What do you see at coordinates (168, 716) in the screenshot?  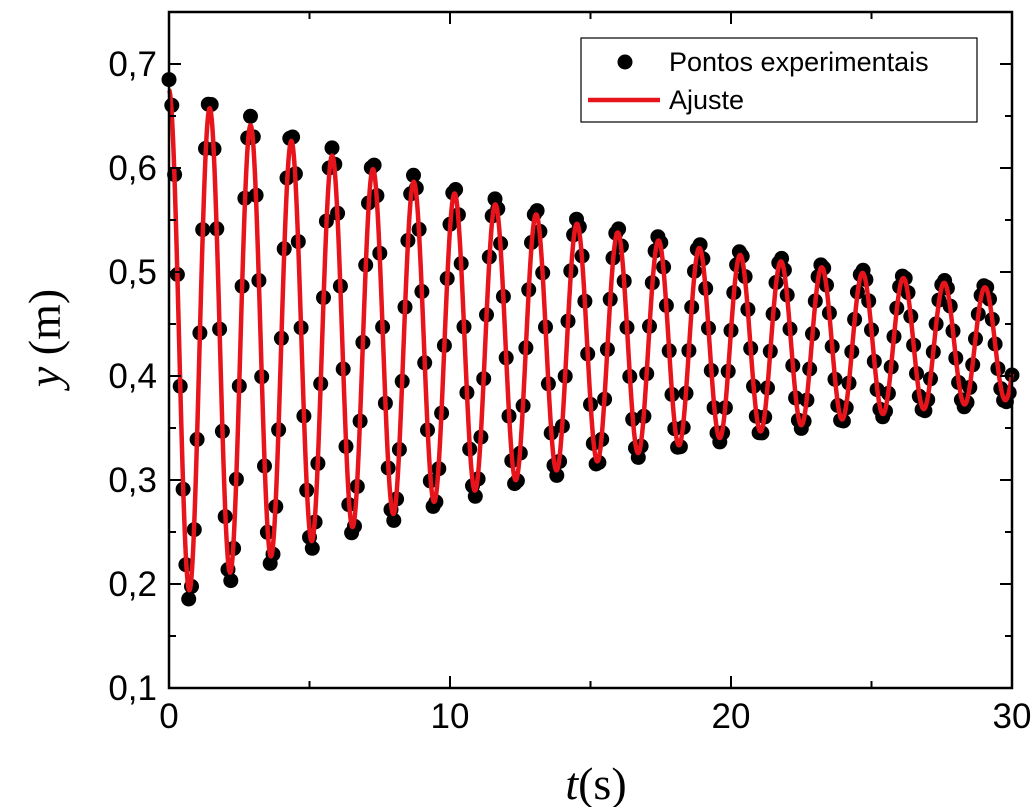 I see `x-tick-label: 0` at bounding box center [168, 716].